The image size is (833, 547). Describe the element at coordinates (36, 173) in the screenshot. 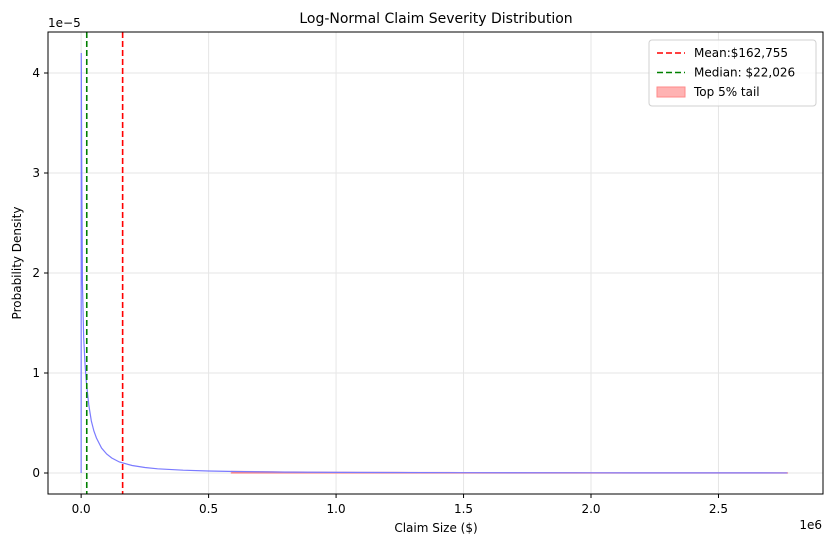

I see `y-tick-label: 3` at that location.